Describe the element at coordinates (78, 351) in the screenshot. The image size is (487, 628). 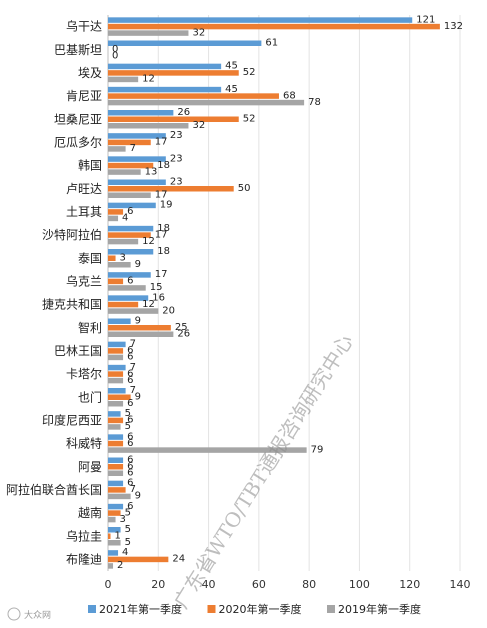
I see `category-label: 巴林王国` at that location.